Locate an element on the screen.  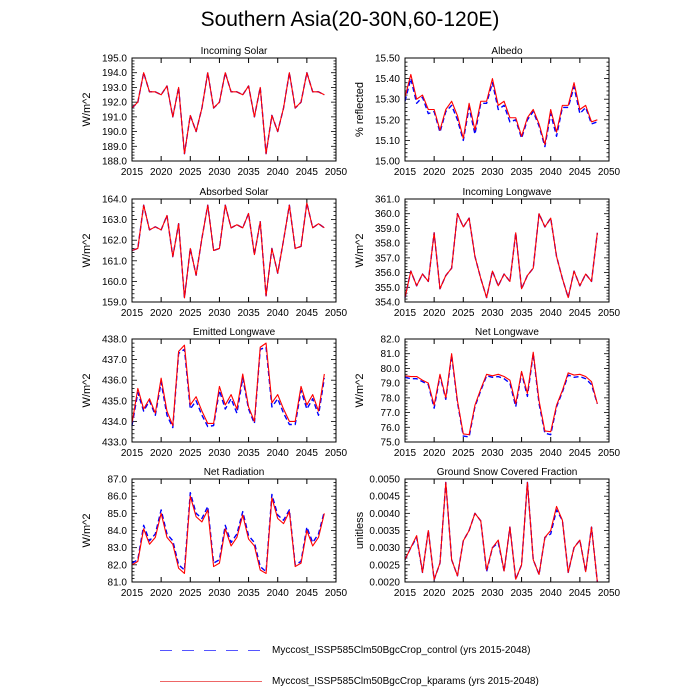
y-tick-label: 161.0 is located at coordinates (114, 261).